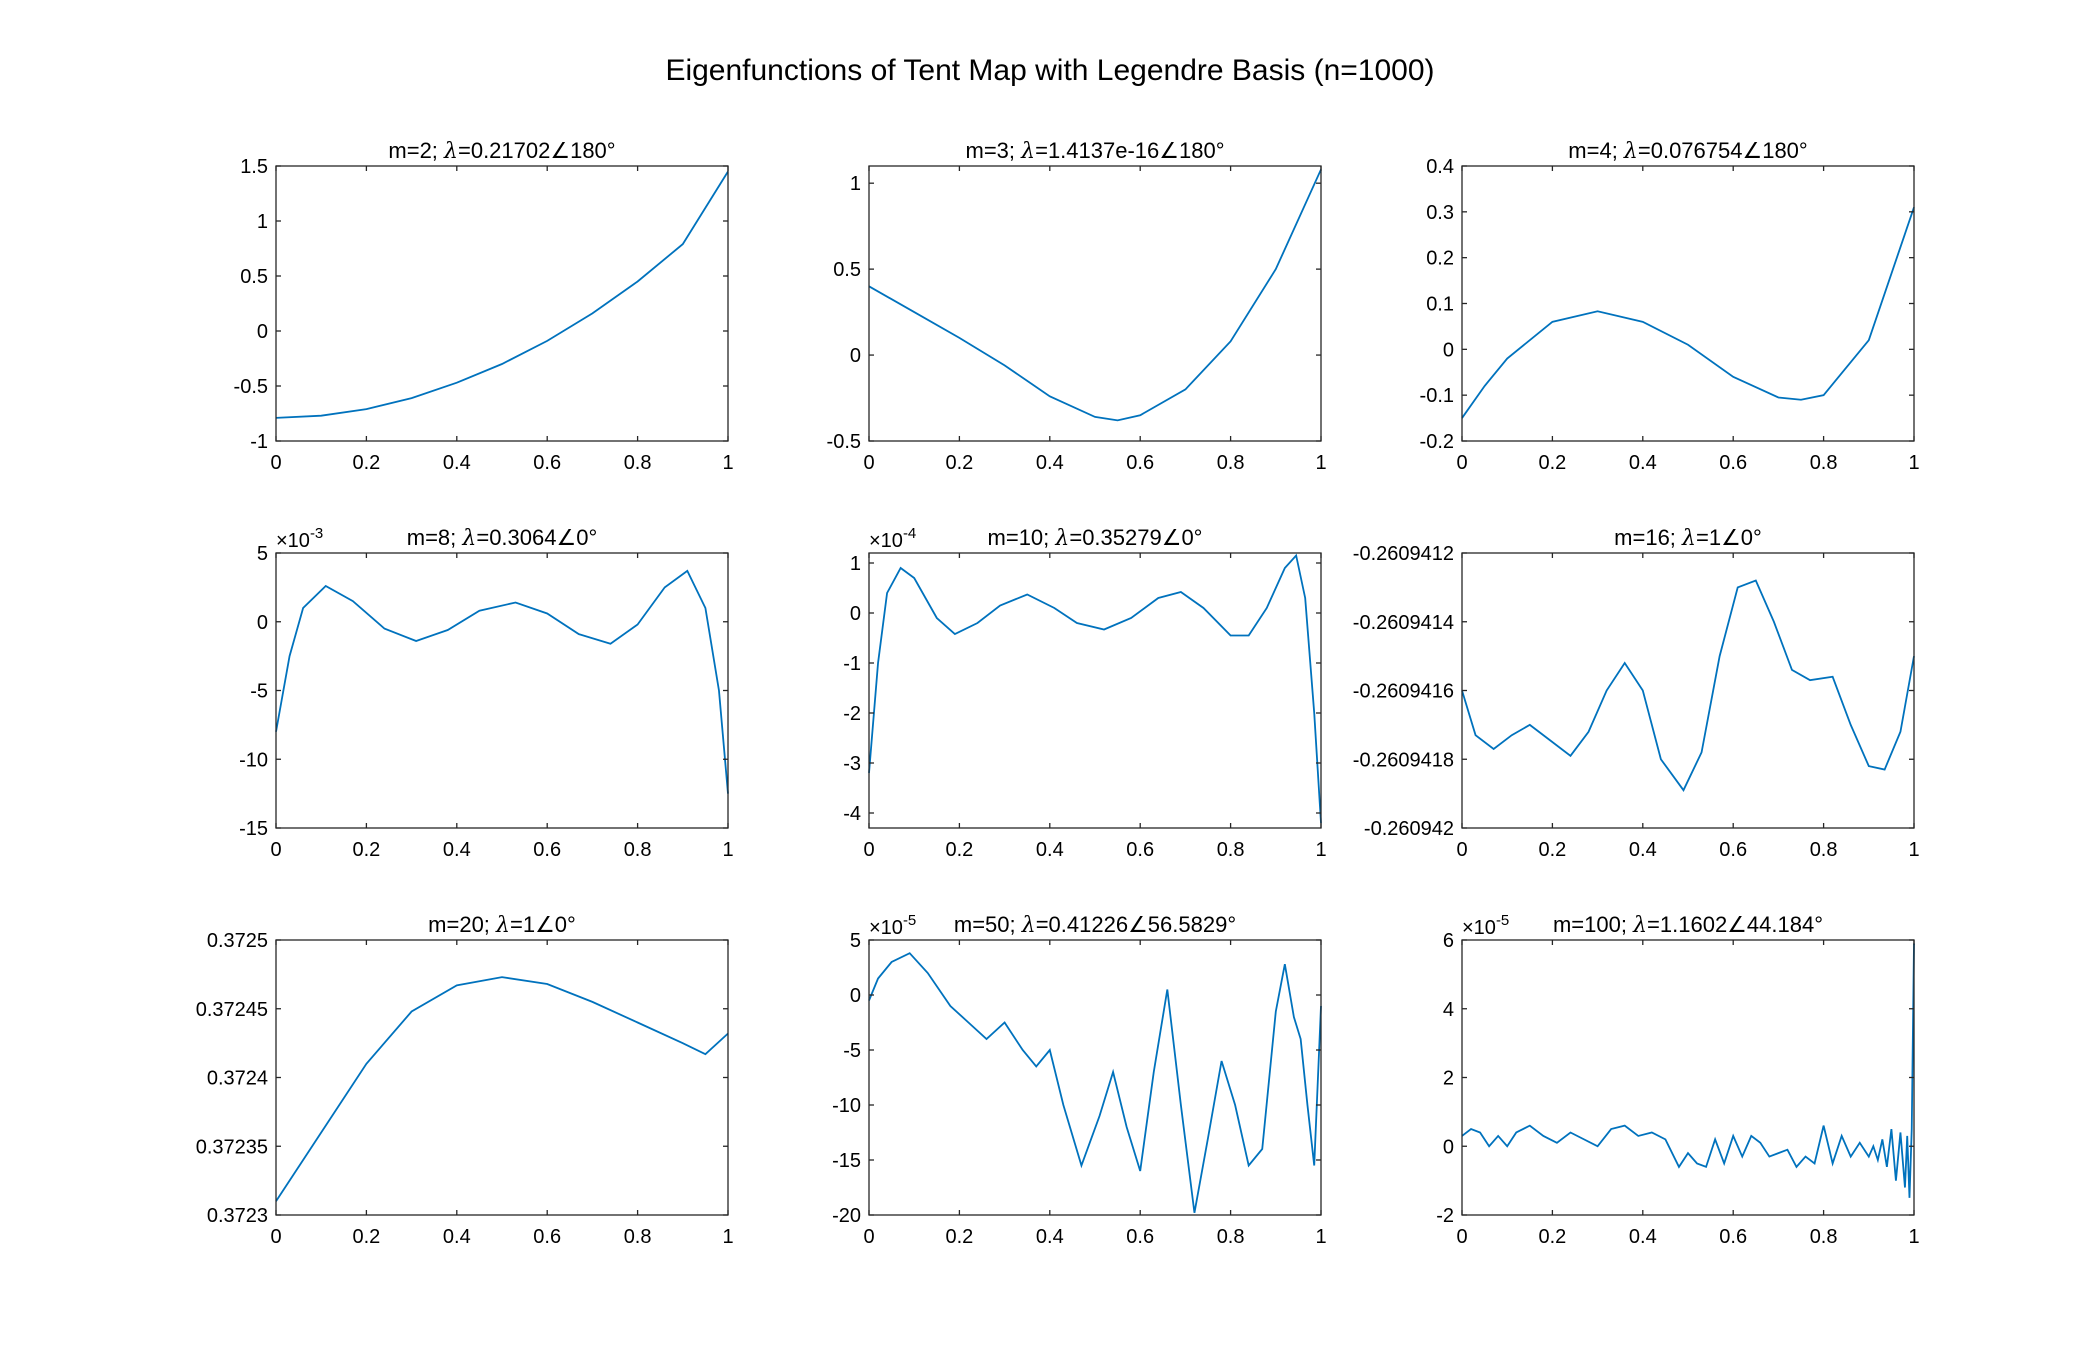  What do you see at coordinates (1403, 623) in the screenshot?
I see `y-tick-label: -0.2609414` at bounding box center [1403, 623].